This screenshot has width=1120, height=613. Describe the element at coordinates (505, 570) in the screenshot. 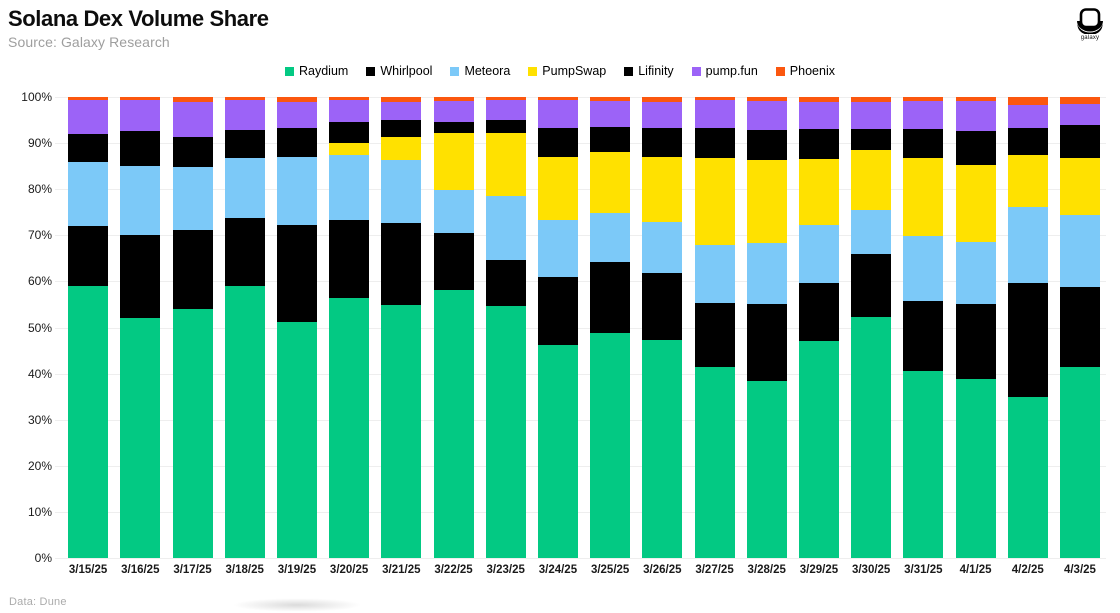

I see `x-axis-label: 3/23/25` at that location.